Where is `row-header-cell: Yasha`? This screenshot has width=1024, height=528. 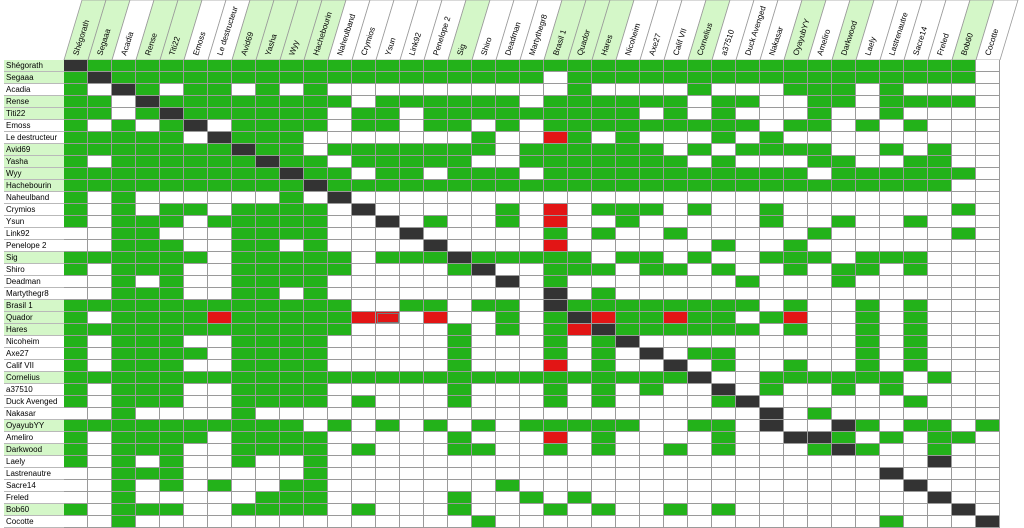
row-header-cell: Yasha is located at coordinates (34, 162).